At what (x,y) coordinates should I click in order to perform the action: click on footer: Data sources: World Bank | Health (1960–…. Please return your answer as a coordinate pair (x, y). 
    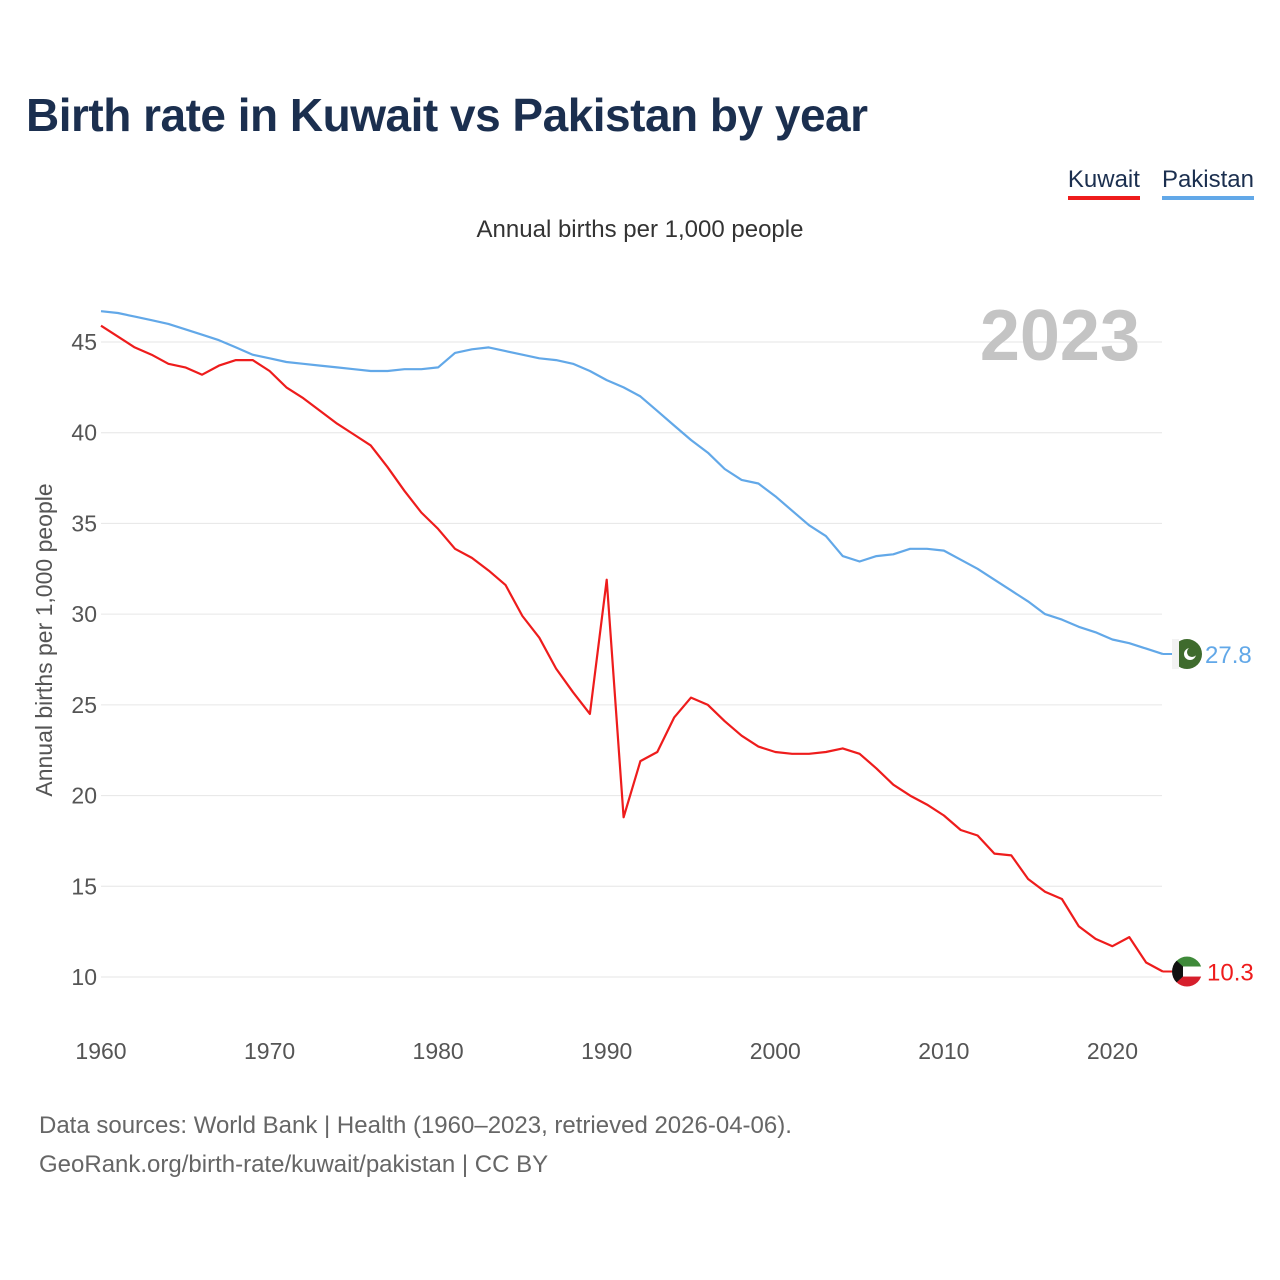
    Looking at the image, I should click on (415, 1145).